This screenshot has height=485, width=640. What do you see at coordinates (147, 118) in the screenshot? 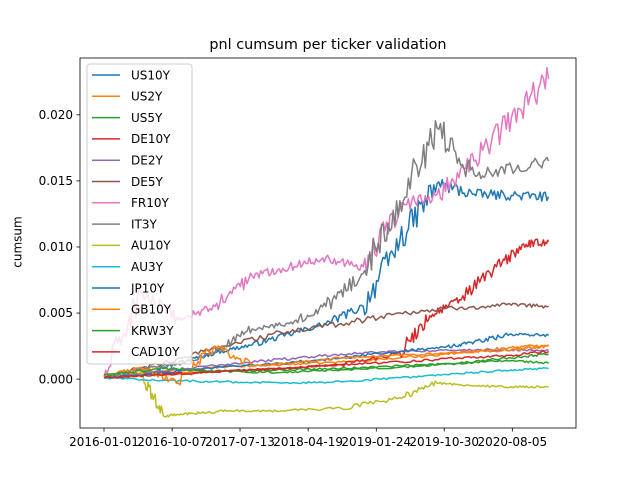
I see `legend-label: US5Y` at bounding box center [147, 118].